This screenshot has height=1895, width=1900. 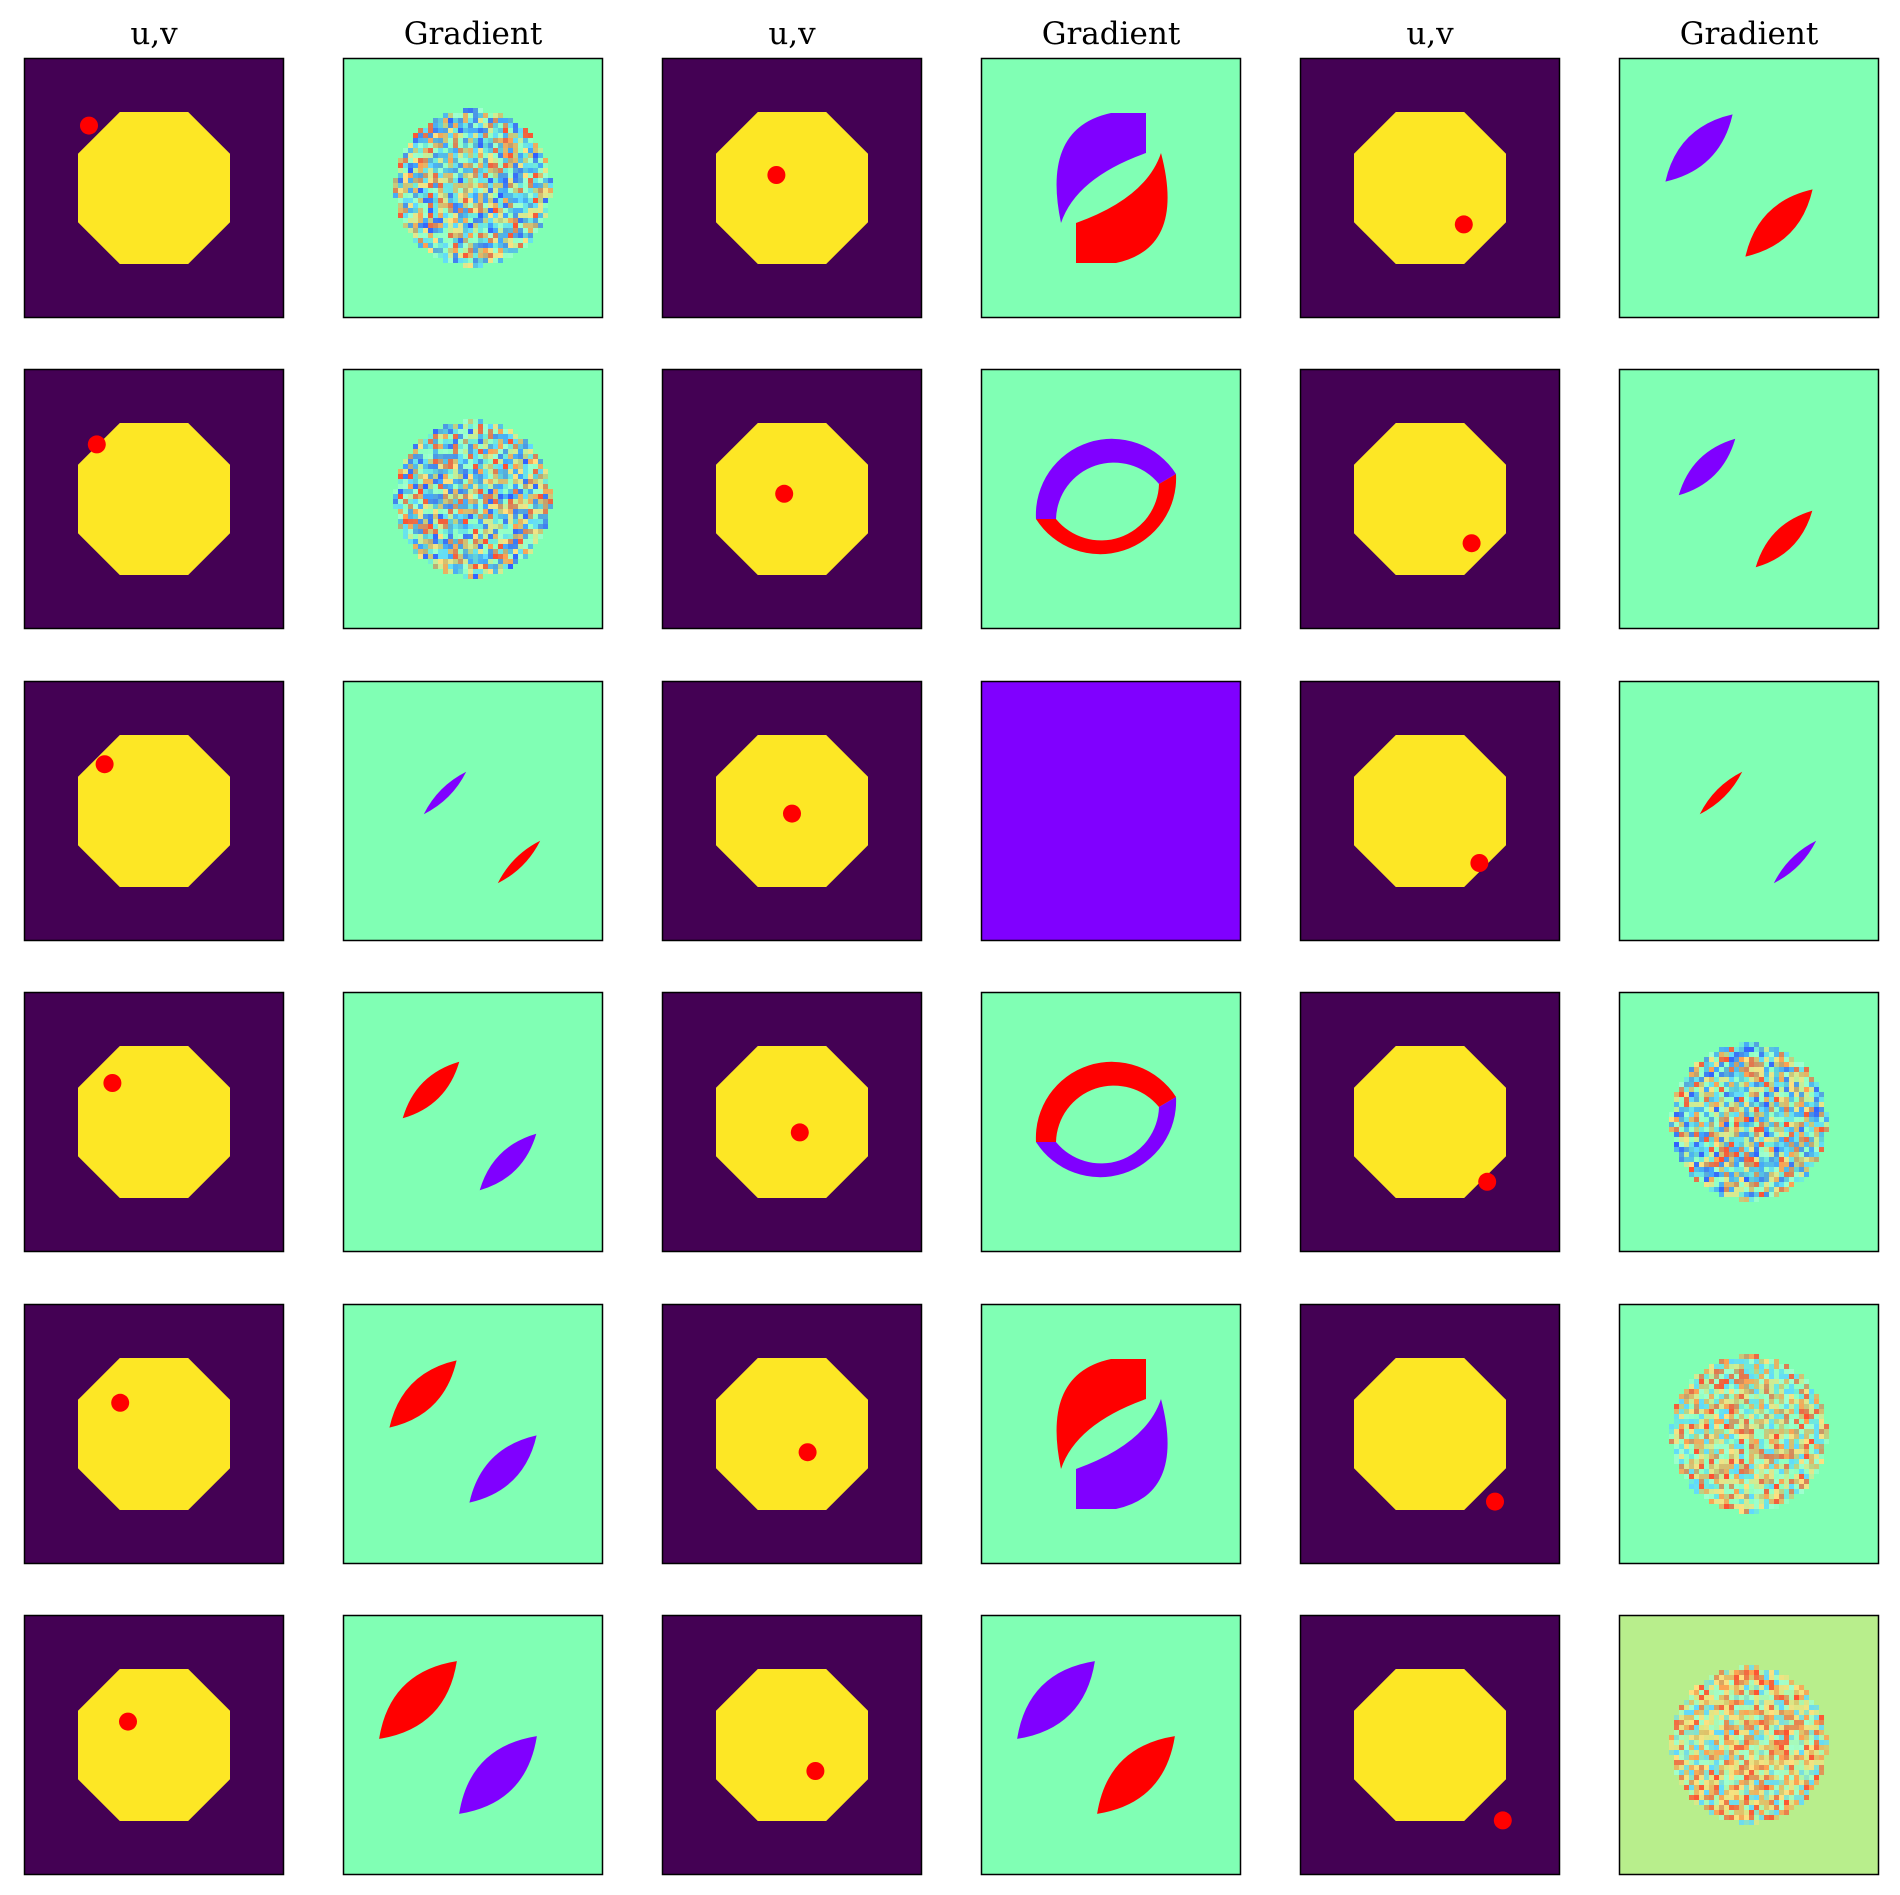 I want to click on uv-panel-g3-r4, so click(x=1430, y=1122).